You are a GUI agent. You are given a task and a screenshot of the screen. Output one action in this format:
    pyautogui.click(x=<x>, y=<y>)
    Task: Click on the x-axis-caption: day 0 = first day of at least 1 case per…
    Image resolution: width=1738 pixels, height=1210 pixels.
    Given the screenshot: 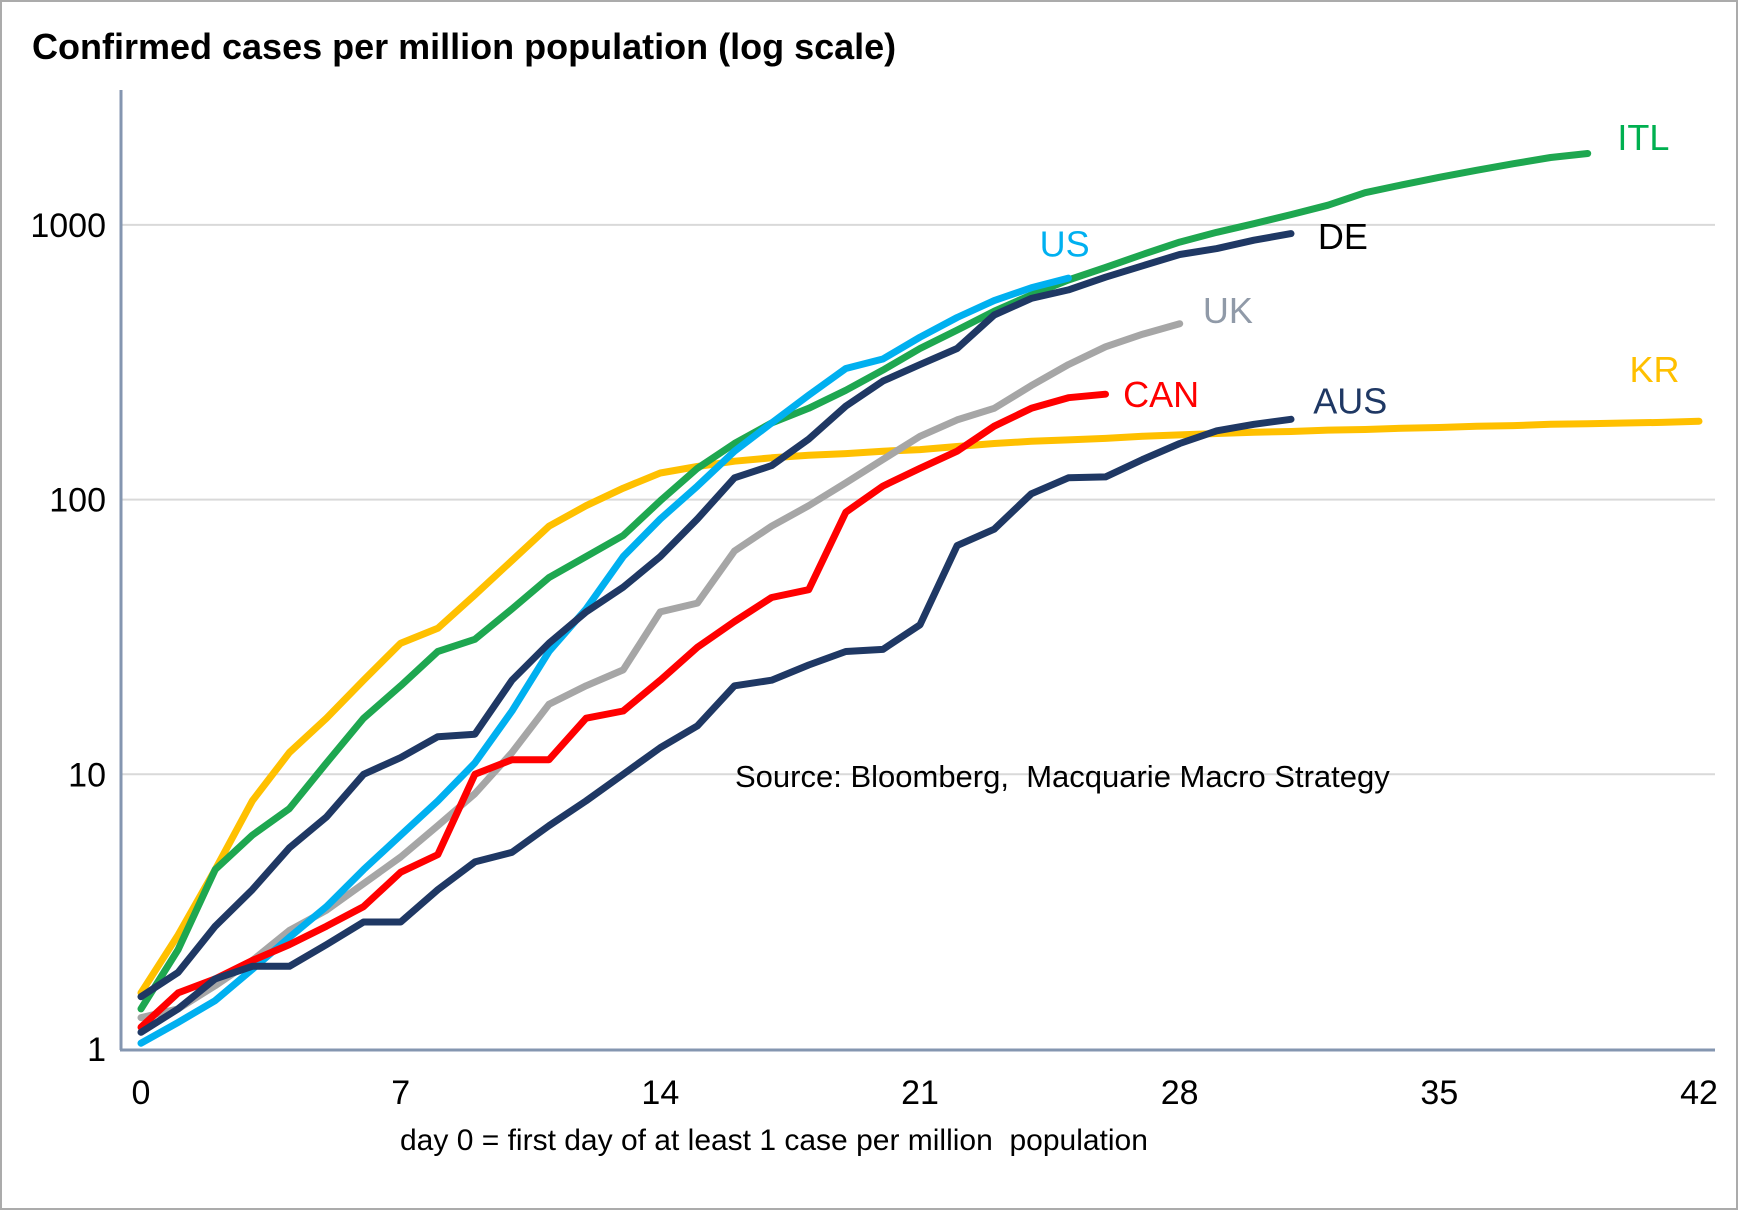 What is the action you would take?
    pyautogui.click(x=774, y=1140)
    